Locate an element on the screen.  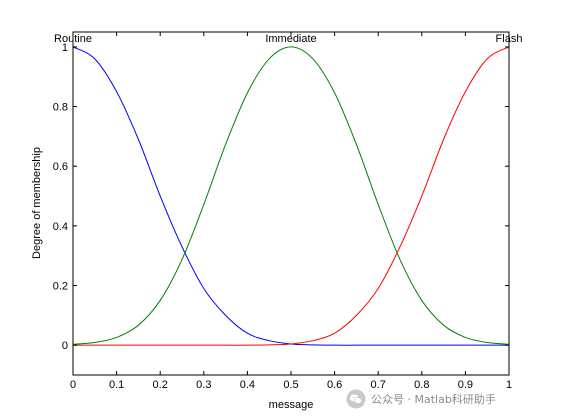
x-tick-label: 0.7 is located at coordinates (378, 385).